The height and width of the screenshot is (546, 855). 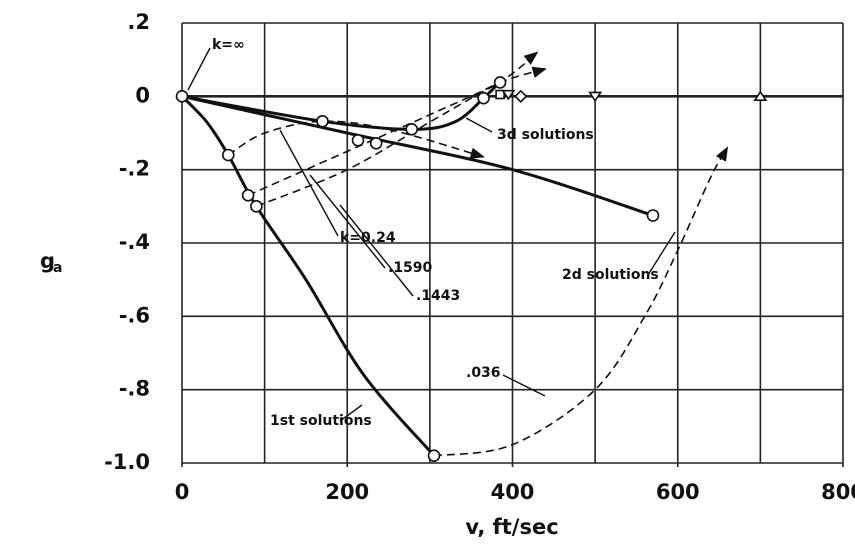 I want to click on annotation: .1590, so click(x=410, y=268).